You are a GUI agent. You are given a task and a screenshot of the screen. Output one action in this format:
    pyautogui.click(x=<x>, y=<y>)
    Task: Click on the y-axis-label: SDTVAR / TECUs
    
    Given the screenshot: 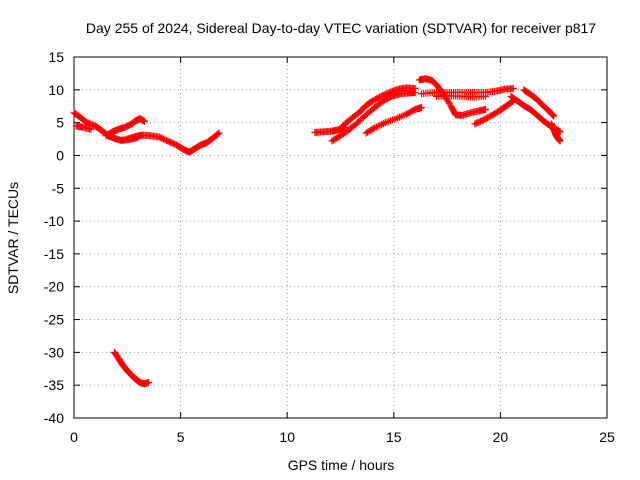 What is the action you would take?
    pyautogui.click(x=13, y=238)
    